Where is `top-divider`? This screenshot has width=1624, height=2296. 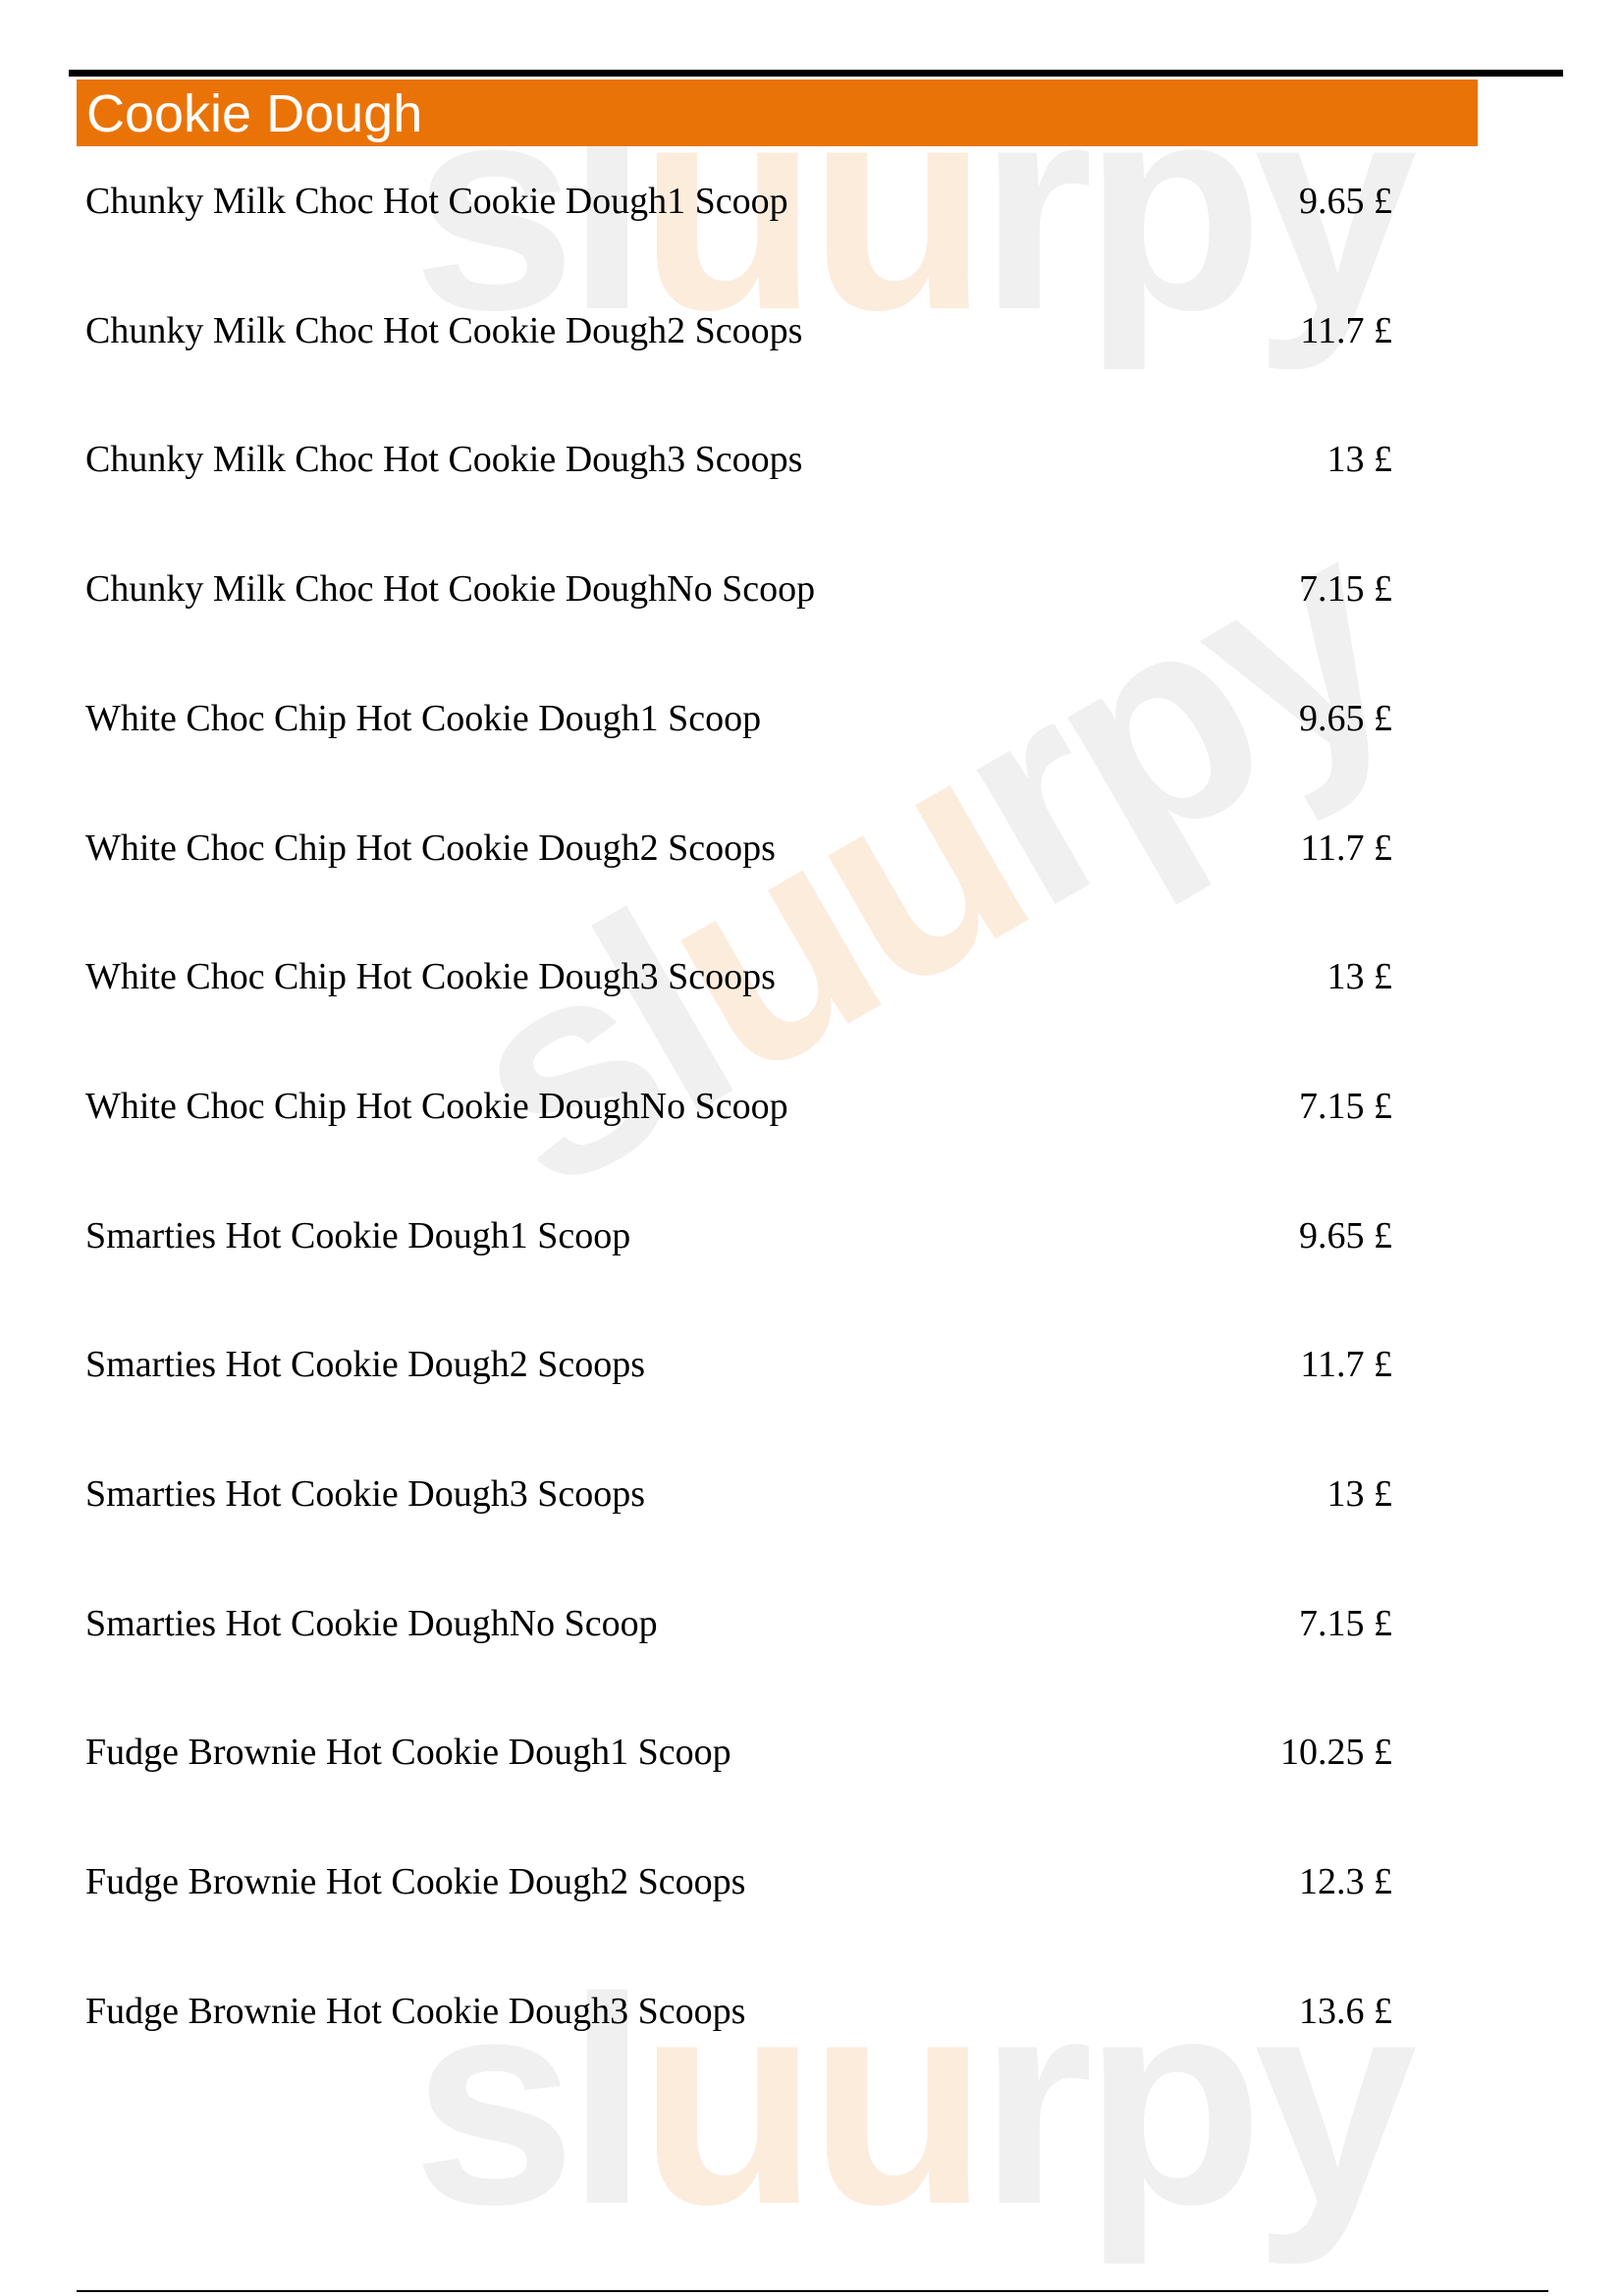 top-divider is located at coordinates (816, 74).